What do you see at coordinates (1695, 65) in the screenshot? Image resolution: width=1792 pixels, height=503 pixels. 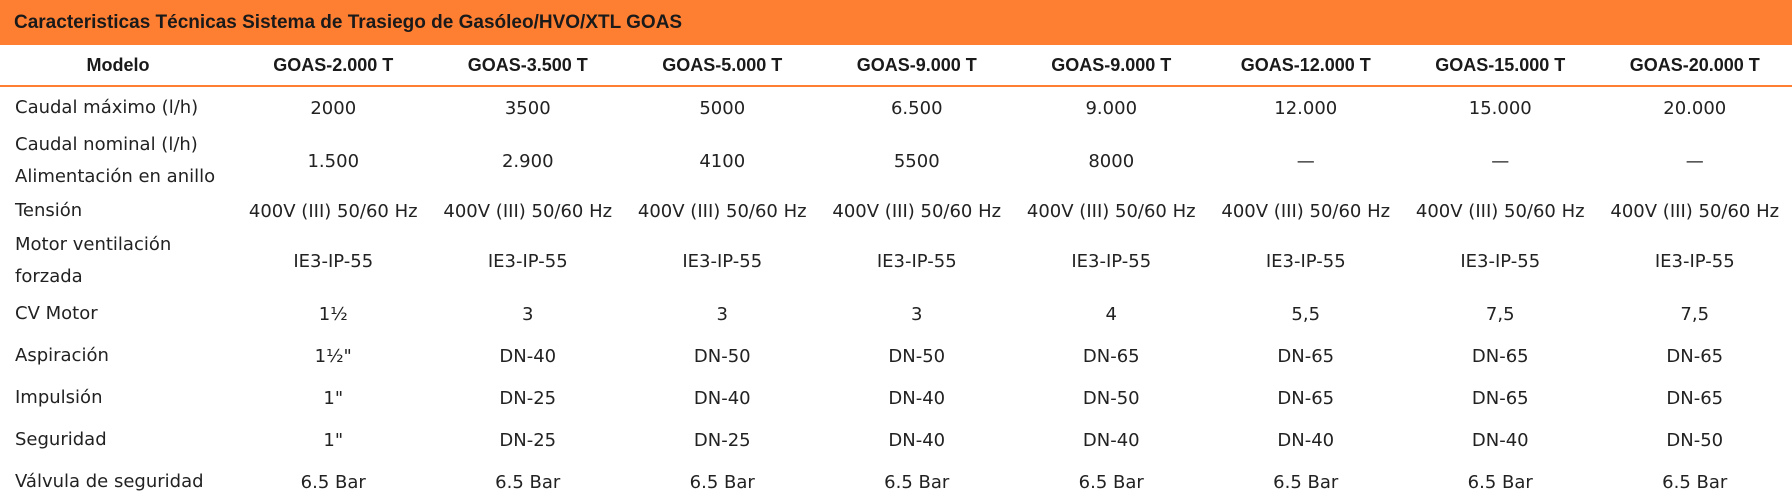 I see `model-header: GOAS-20.000 T` at bounding box center [1695, 65].